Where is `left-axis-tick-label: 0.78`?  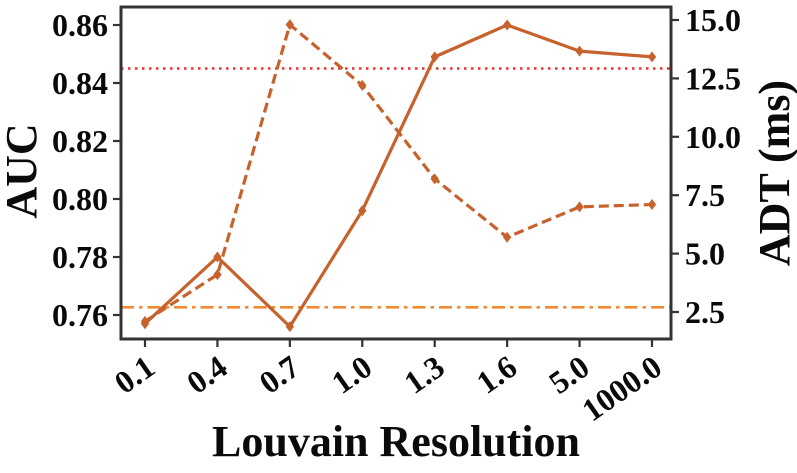
left-axis-tick-label: 0.78 is located at coordinates (80, 257).